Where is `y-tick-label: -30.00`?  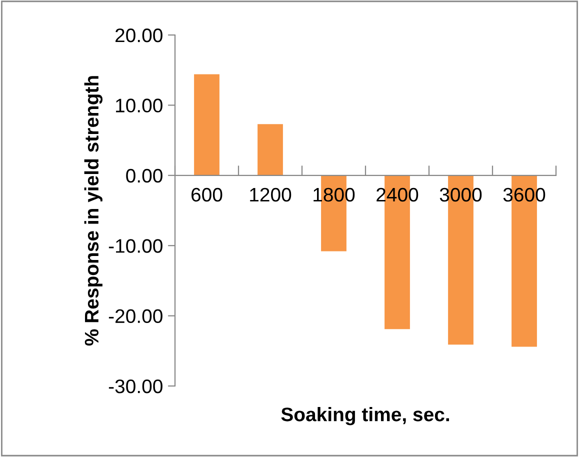 y-tick-label: -30.00 is located at coordinates (135, 386).